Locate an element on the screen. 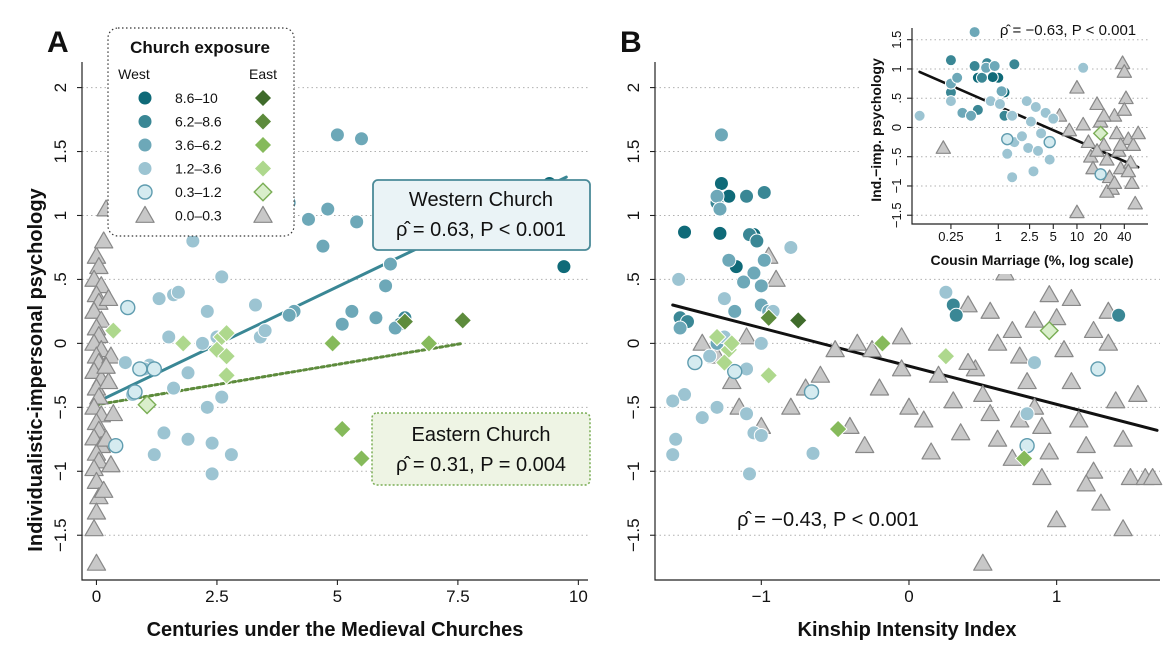  y-tick-label: −1 is located at coordinates (896, 186).